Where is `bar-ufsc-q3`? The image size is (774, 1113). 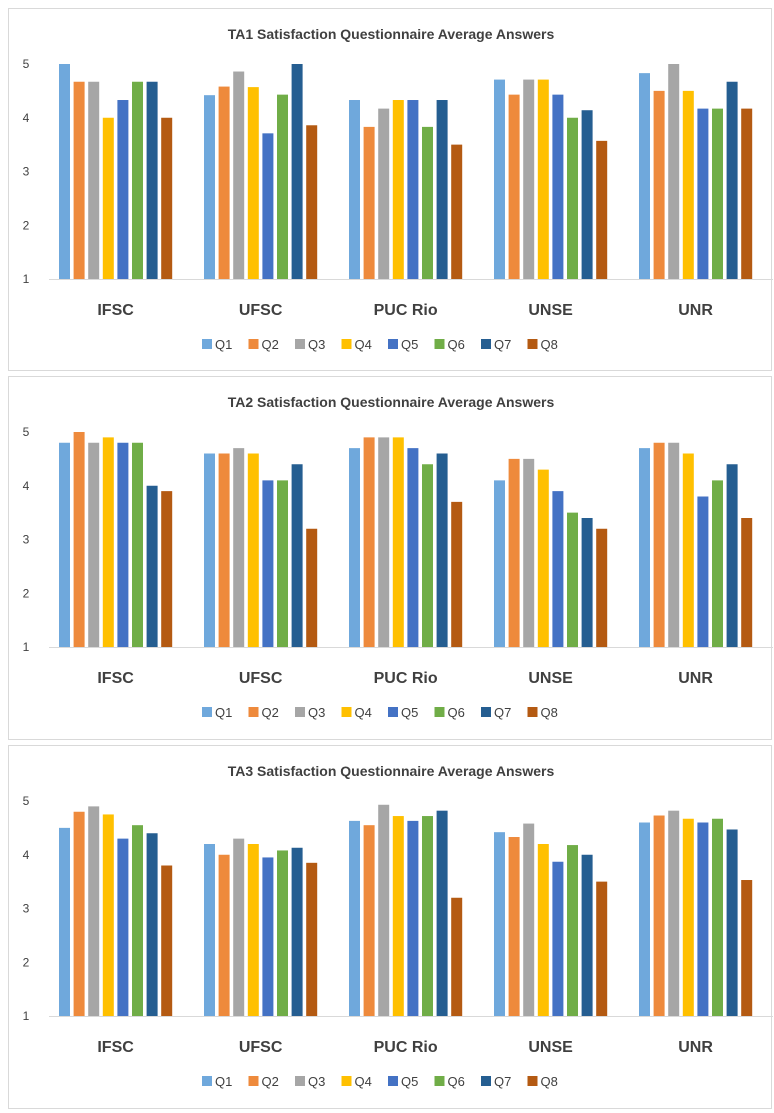 bar-ufsc-q3 is located at coordinates (239, 175).